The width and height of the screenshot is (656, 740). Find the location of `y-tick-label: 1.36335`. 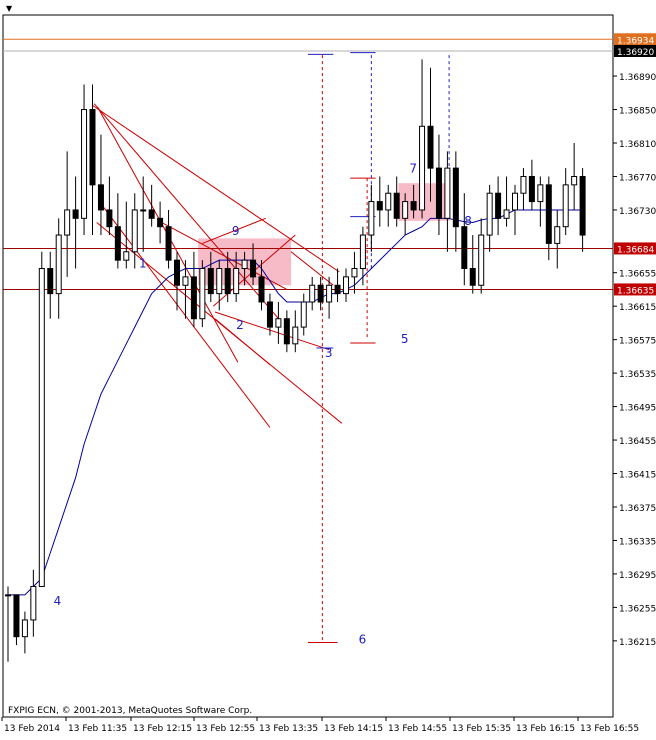

y-tick-label: 1.36335 is located at coordinates (637, 542).